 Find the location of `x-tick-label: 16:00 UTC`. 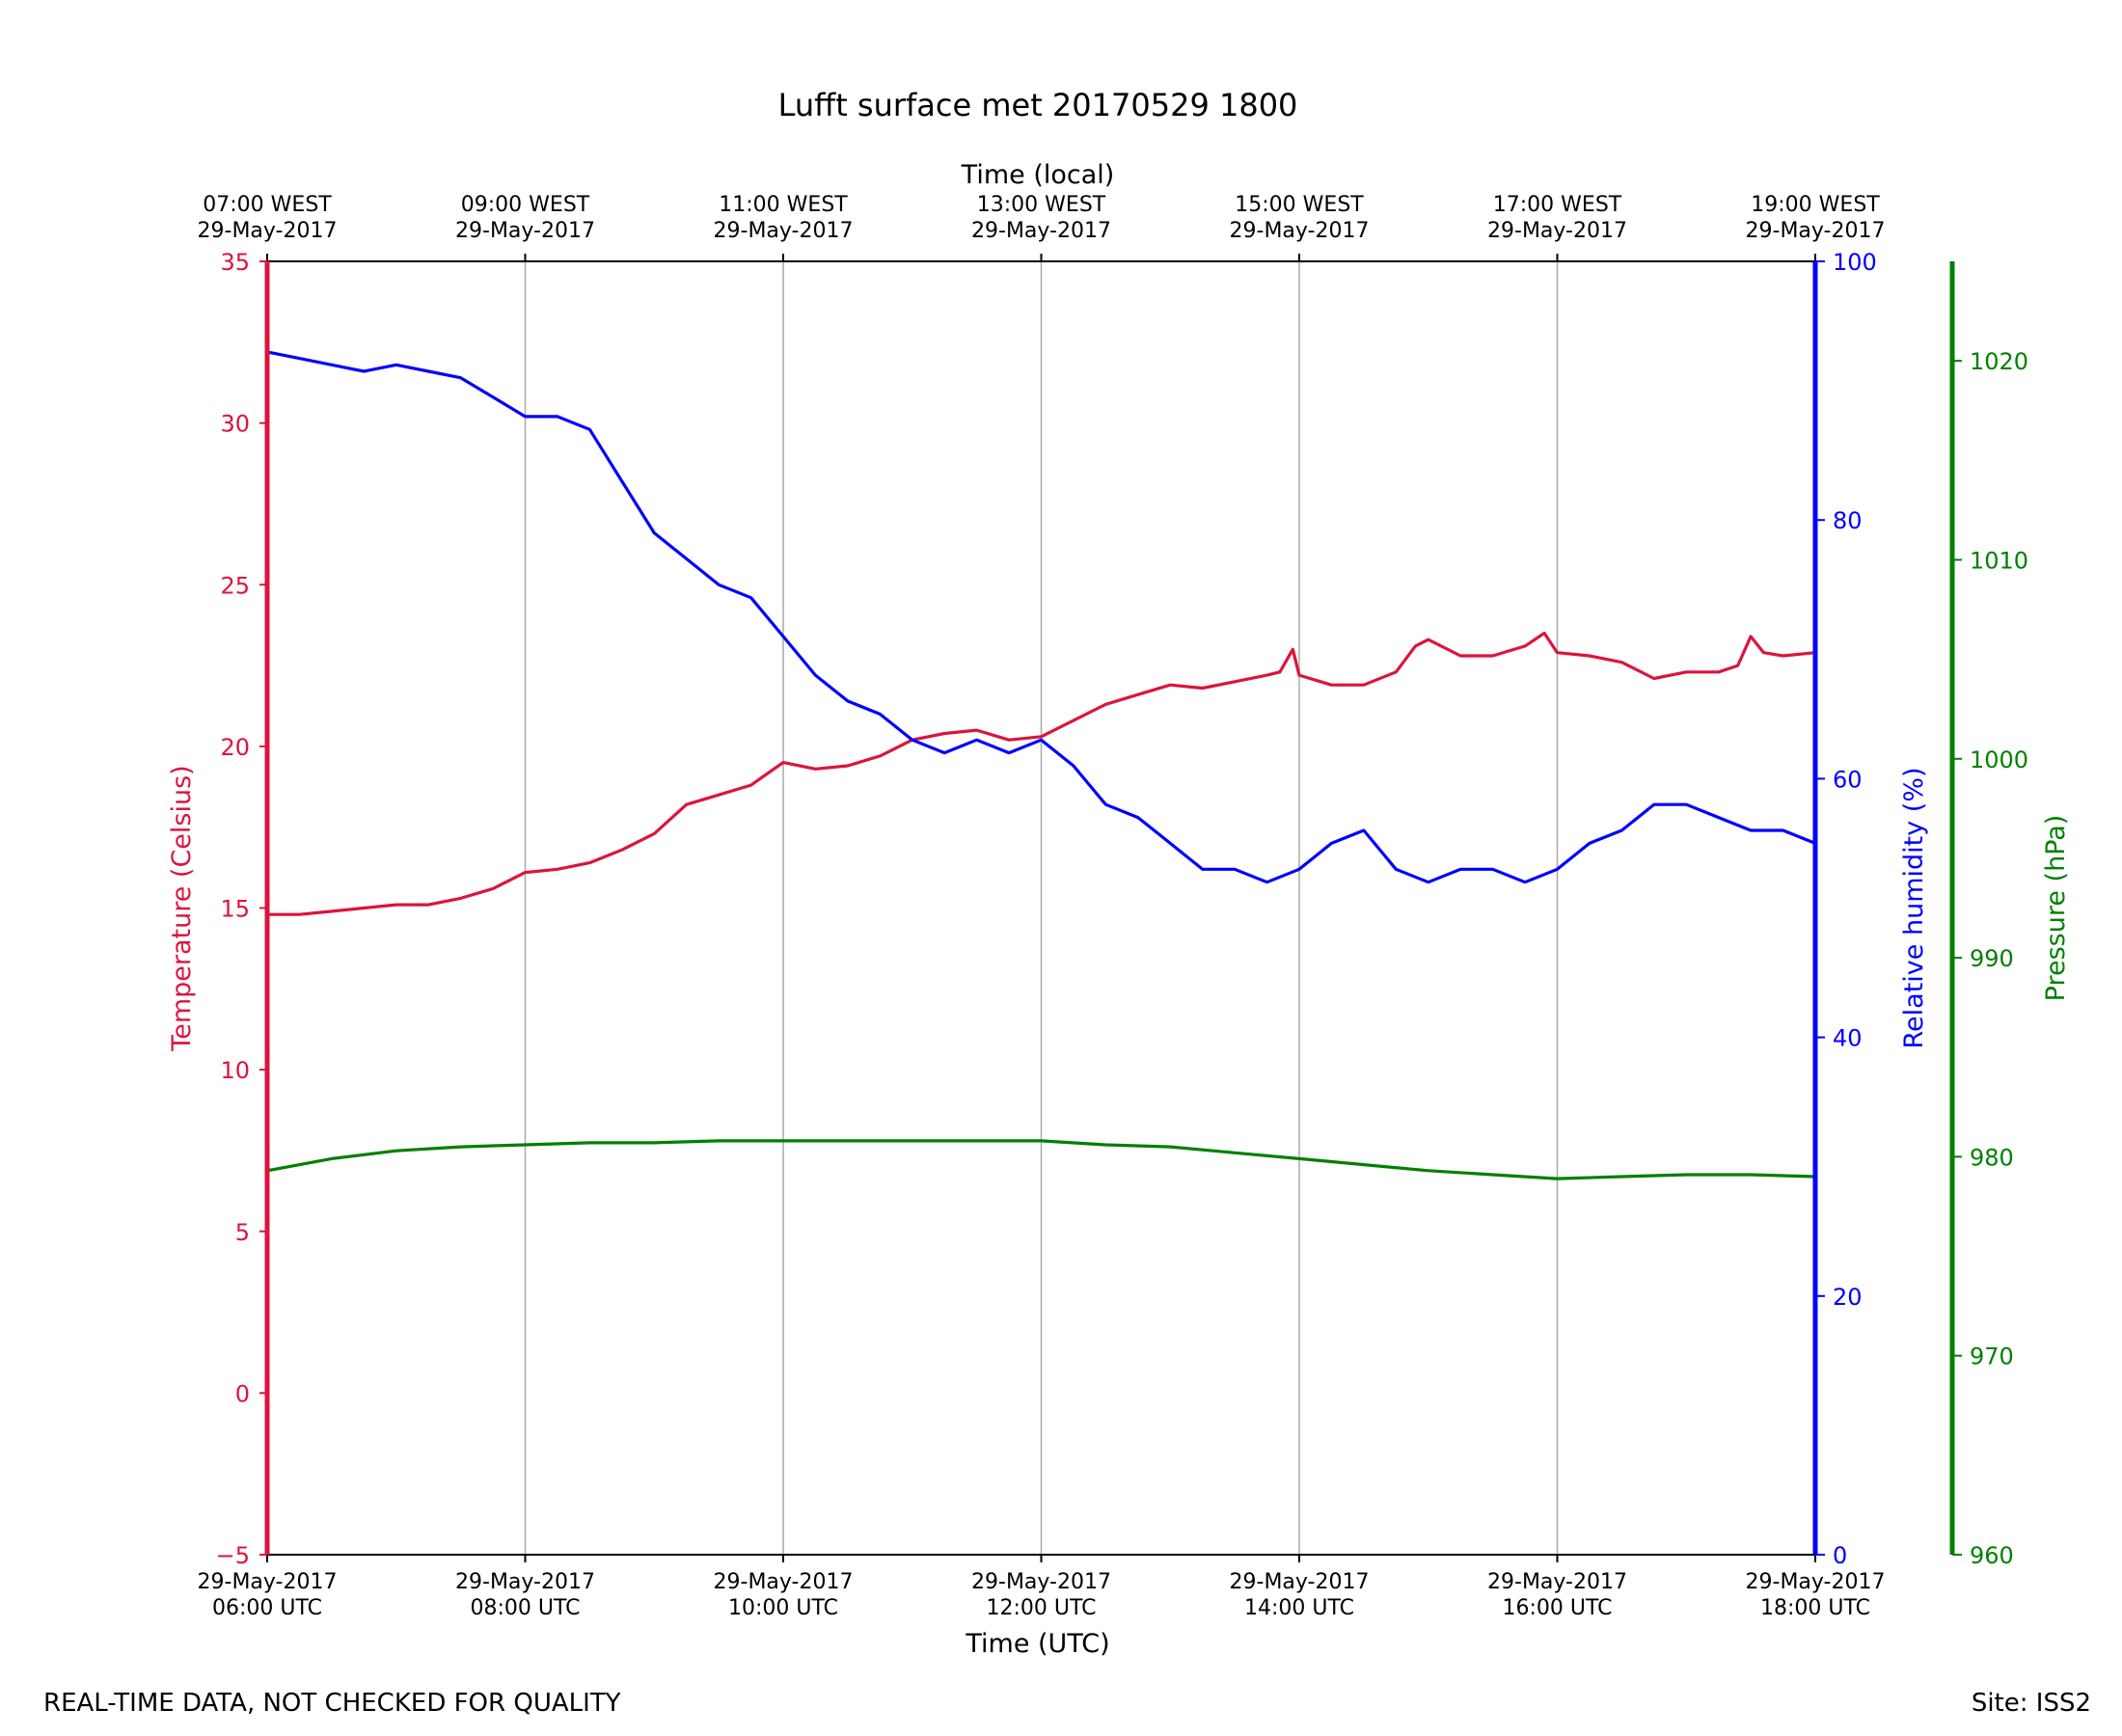

x-tick-label: 16:00 UTC is located at coordinates (1557, 1608).